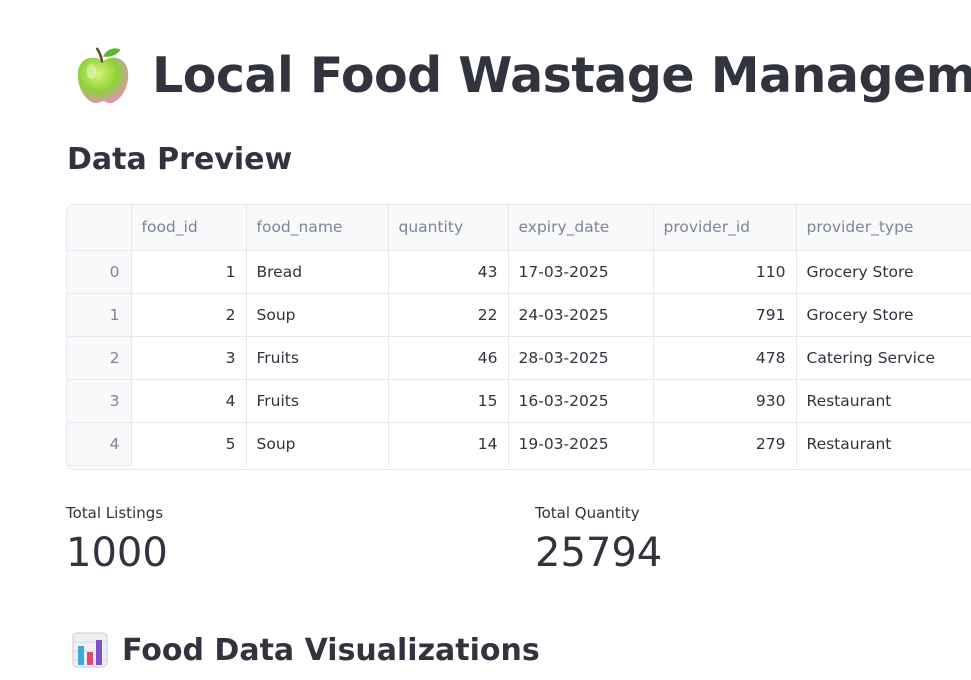  Describe the element at coordinates (883, 228) in the screenshot. I see `column-header-provider-type: provider_type` at that location.